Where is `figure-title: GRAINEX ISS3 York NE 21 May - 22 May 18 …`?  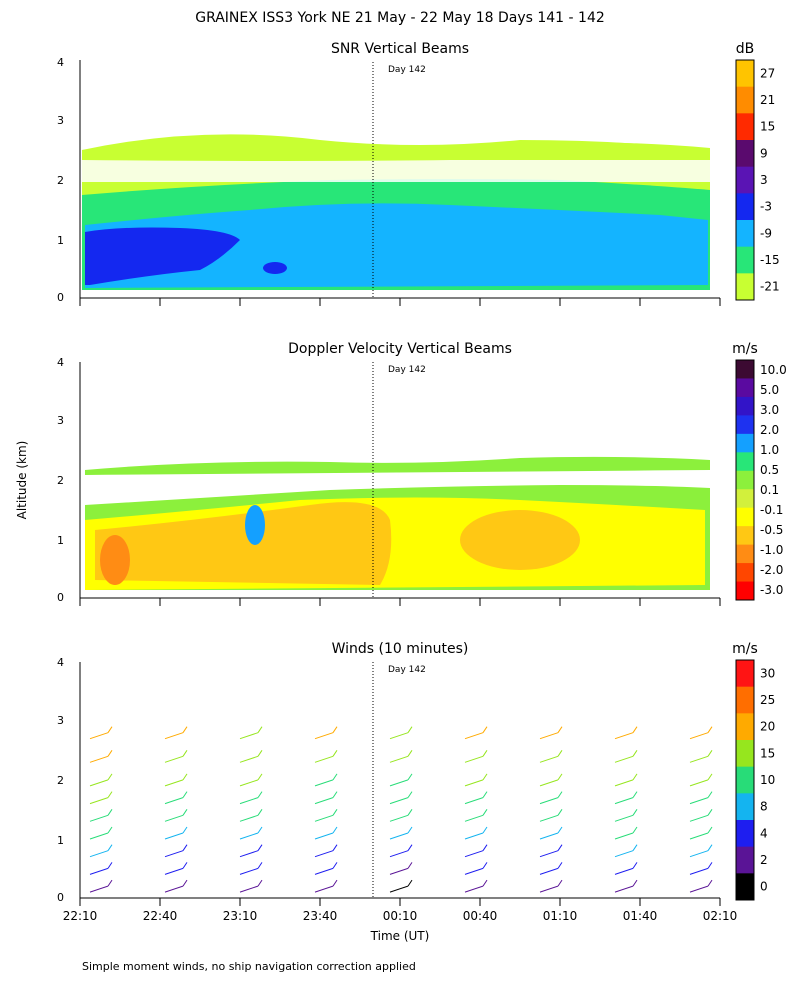 figure-title: GRAINEX ISS3 York NE 21 May - 22 May 18 … is located at coordinates (400, 18).